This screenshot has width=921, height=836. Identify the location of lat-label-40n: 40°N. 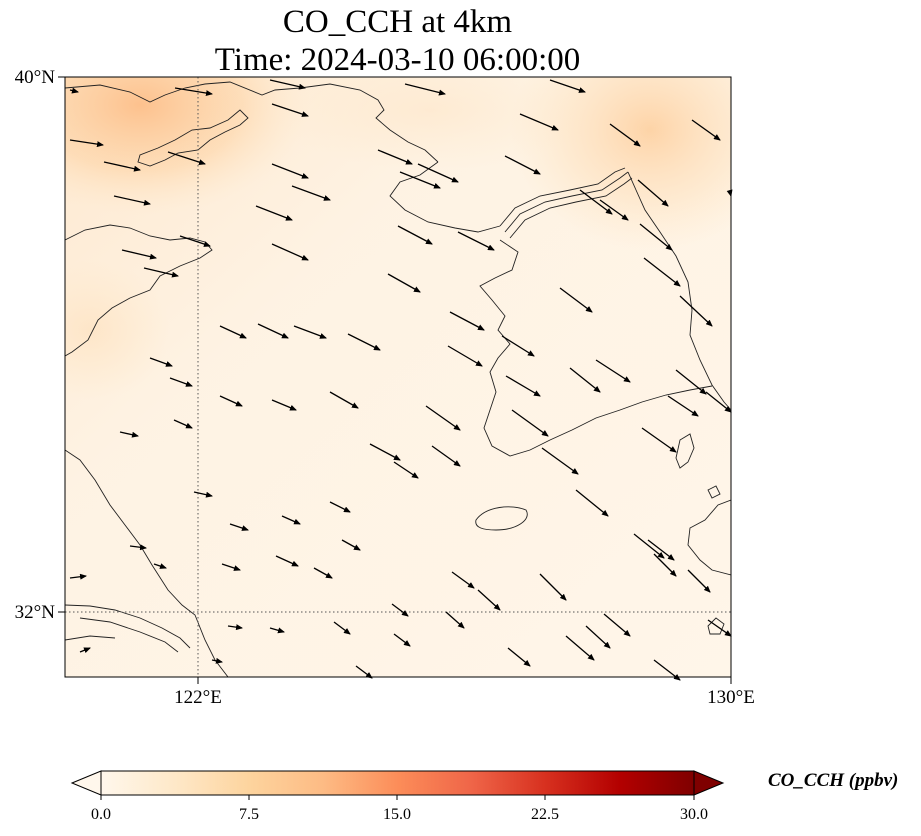
(35, 77).